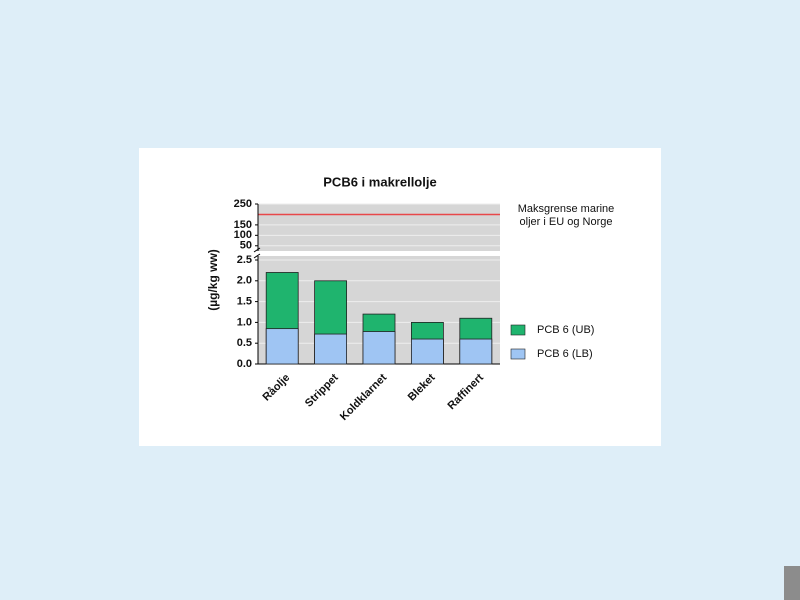  Describe the element at coordinates (244, 302) in the screenshot. I see `y-tick-label: 1.5` at that location.